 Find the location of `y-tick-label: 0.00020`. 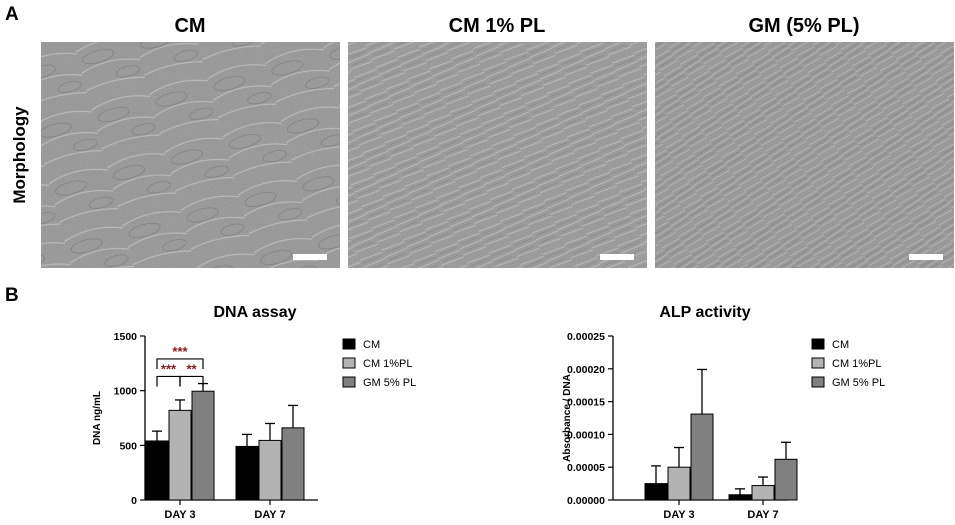

y-tick-label: 0.00020 is located at coordinates (586, 370).